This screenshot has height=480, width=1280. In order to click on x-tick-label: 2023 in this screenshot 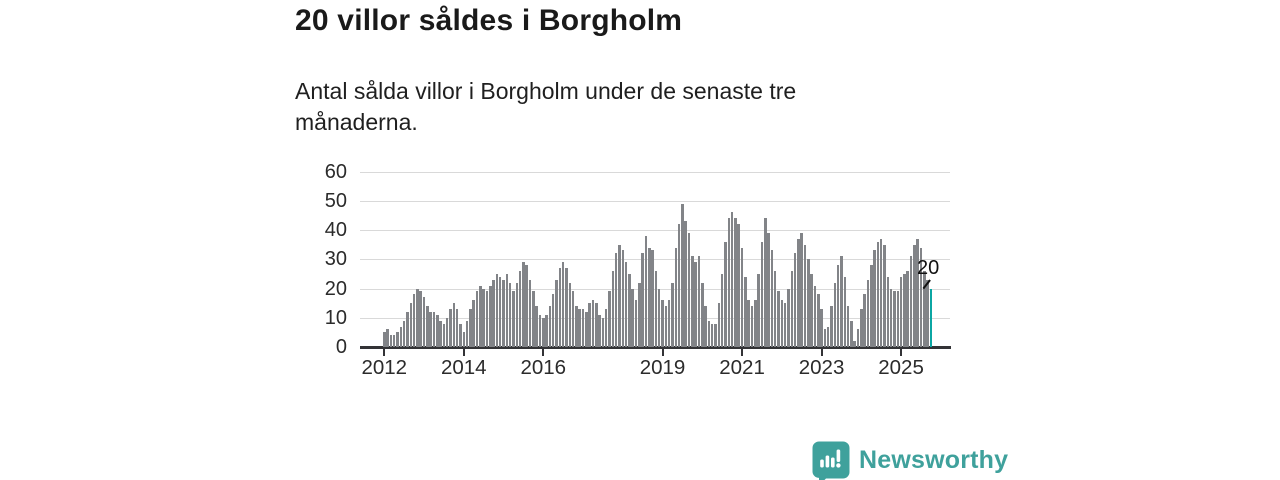, I will do `click(821, 367)`.